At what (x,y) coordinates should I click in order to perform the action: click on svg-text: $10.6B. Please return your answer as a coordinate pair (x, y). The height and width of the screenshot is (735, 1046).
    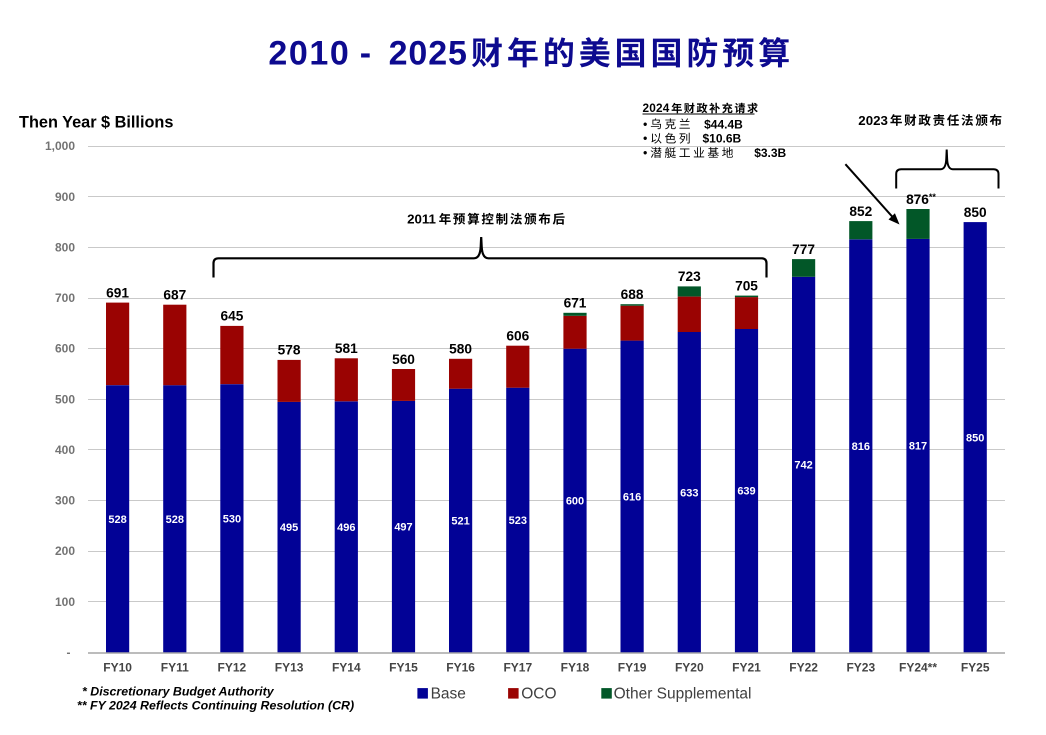
    Looking at the image, I should click on (722, 139).